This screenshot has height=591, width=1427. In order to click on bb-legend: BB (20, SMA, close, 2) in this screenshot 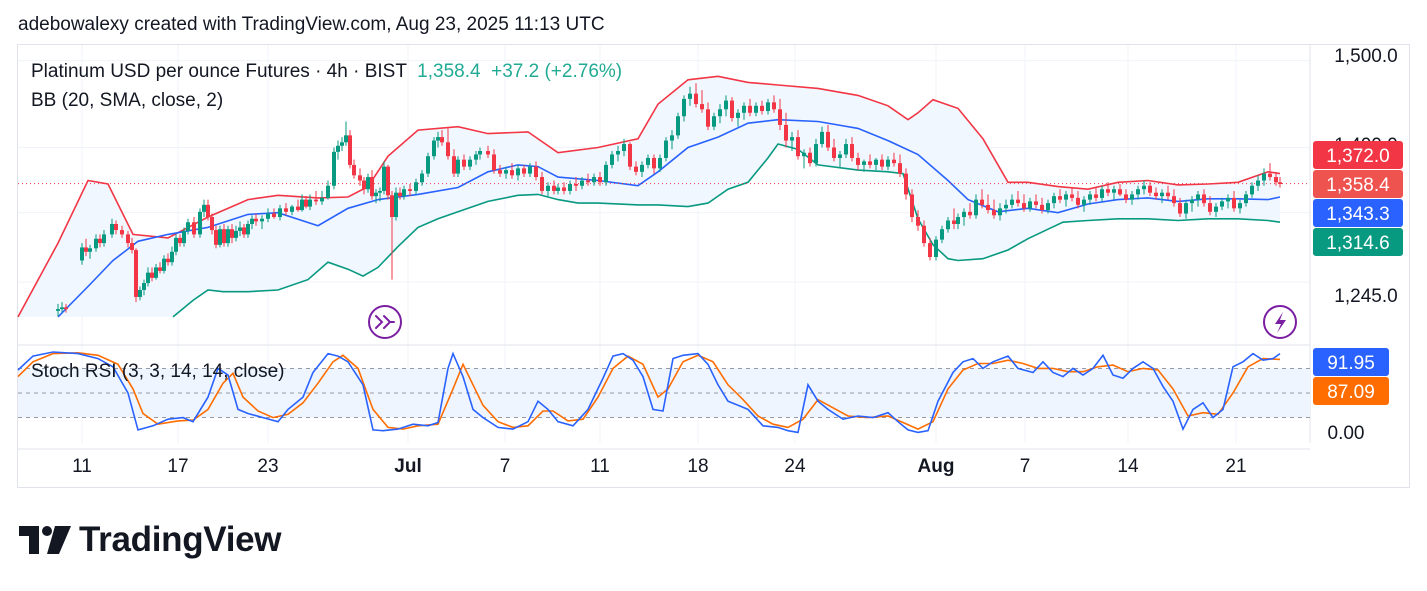, I will do `click(127, 100)`.